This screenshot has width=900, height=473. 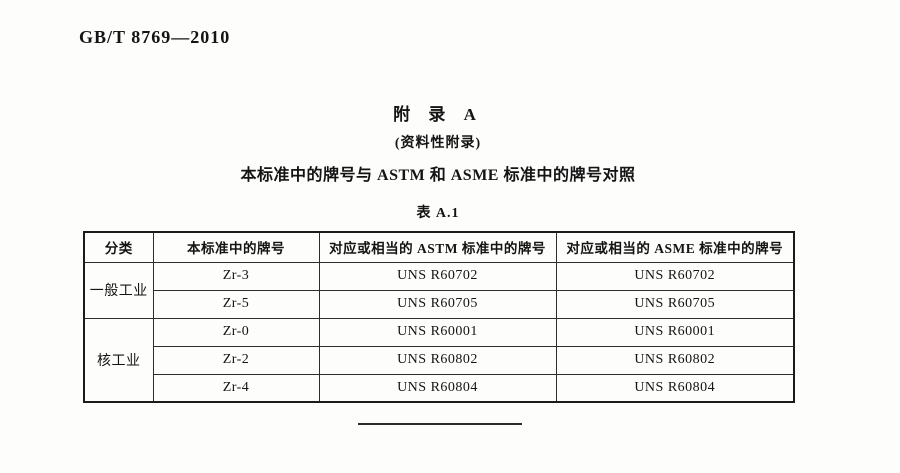 I want to click on standard-number: GB/T 8769—2010, so click(x=155, y=37).